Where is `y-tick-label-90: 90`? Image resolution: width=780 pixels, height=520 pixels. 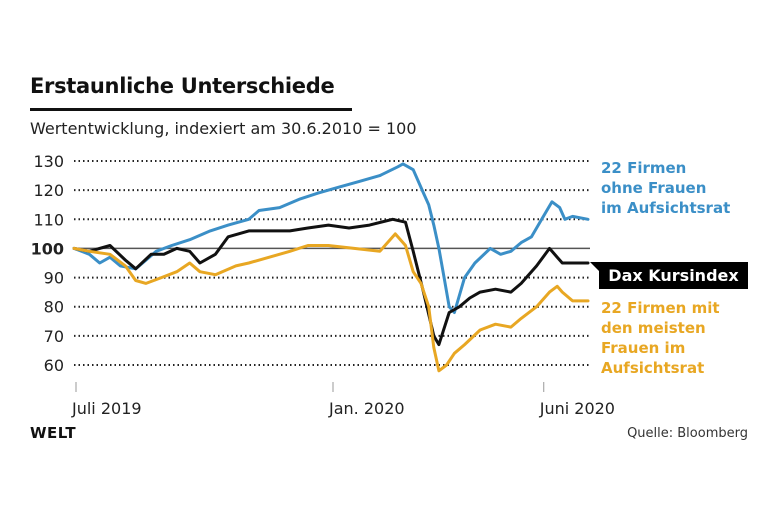
y-tick-label-90: 90 is located at coordinates (54, 278).